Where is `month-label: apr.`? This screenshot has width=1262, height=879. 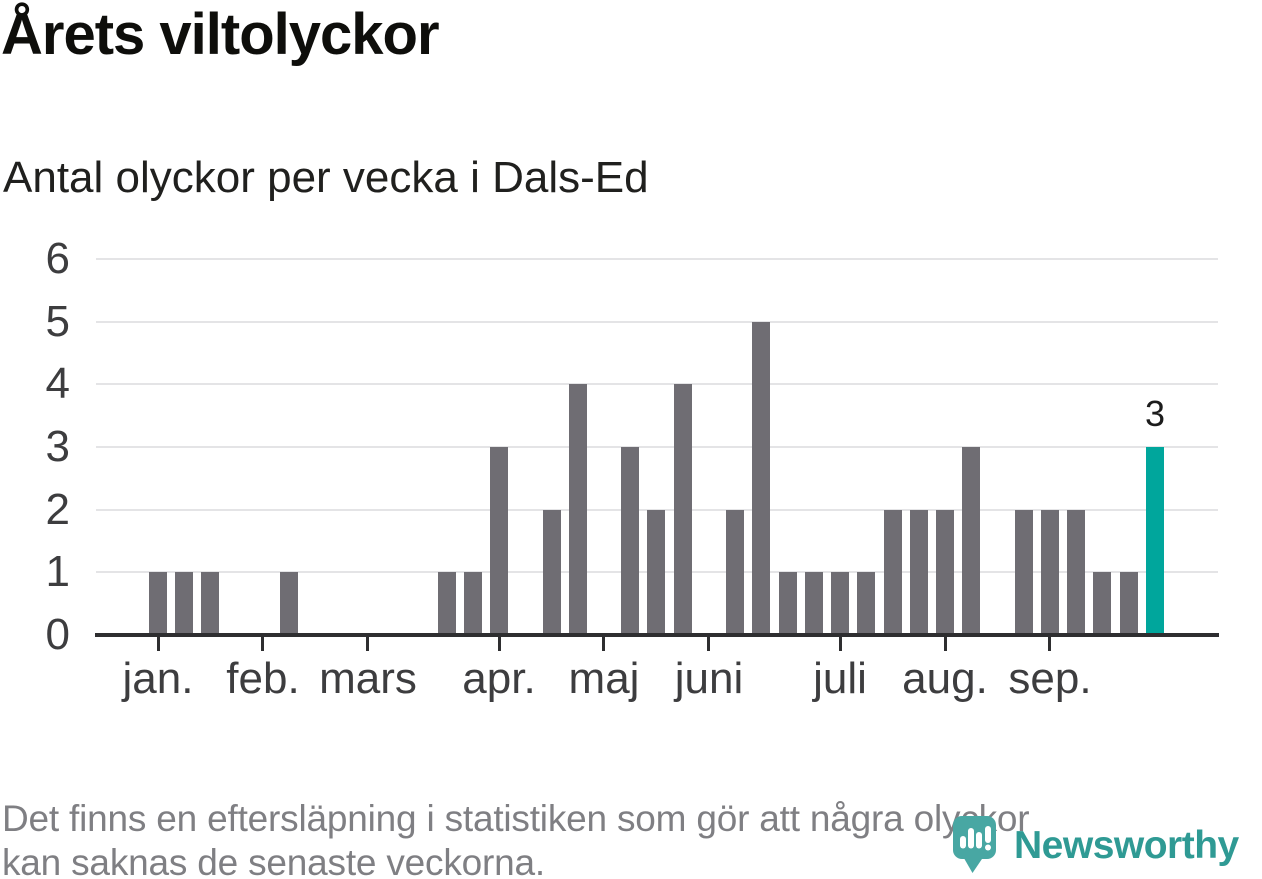 month-label: apr. is located at coordinates (499, 678).